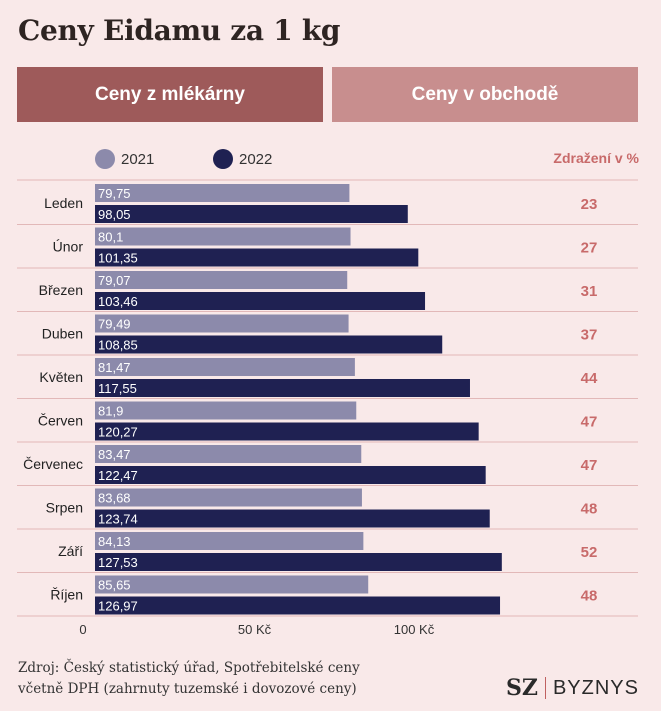 The width and height of the screenshot is (661, 711). I want to click on increase-percent: 23, so click(589, 204).